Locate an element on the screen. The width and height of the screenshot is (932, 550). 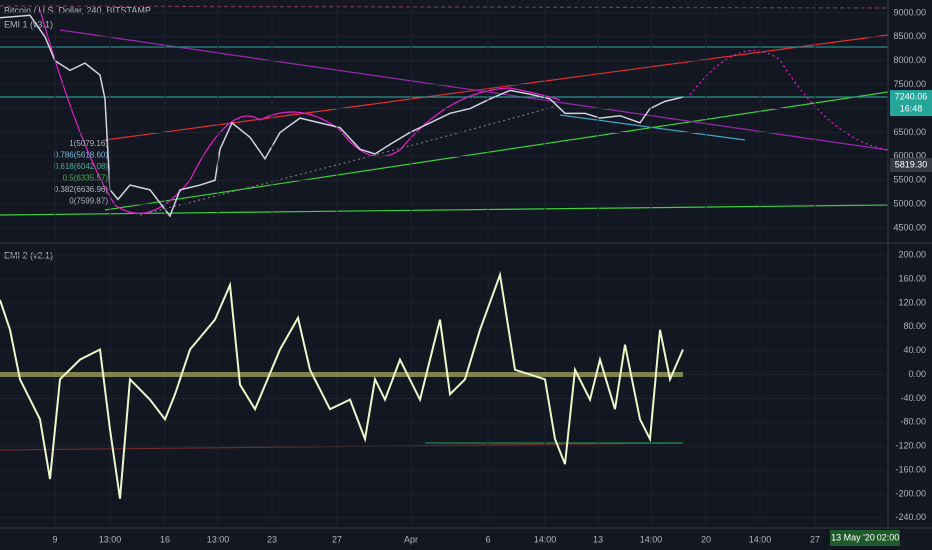
crosshair-date: 13 May '20 is located at coordinates (853, 537).